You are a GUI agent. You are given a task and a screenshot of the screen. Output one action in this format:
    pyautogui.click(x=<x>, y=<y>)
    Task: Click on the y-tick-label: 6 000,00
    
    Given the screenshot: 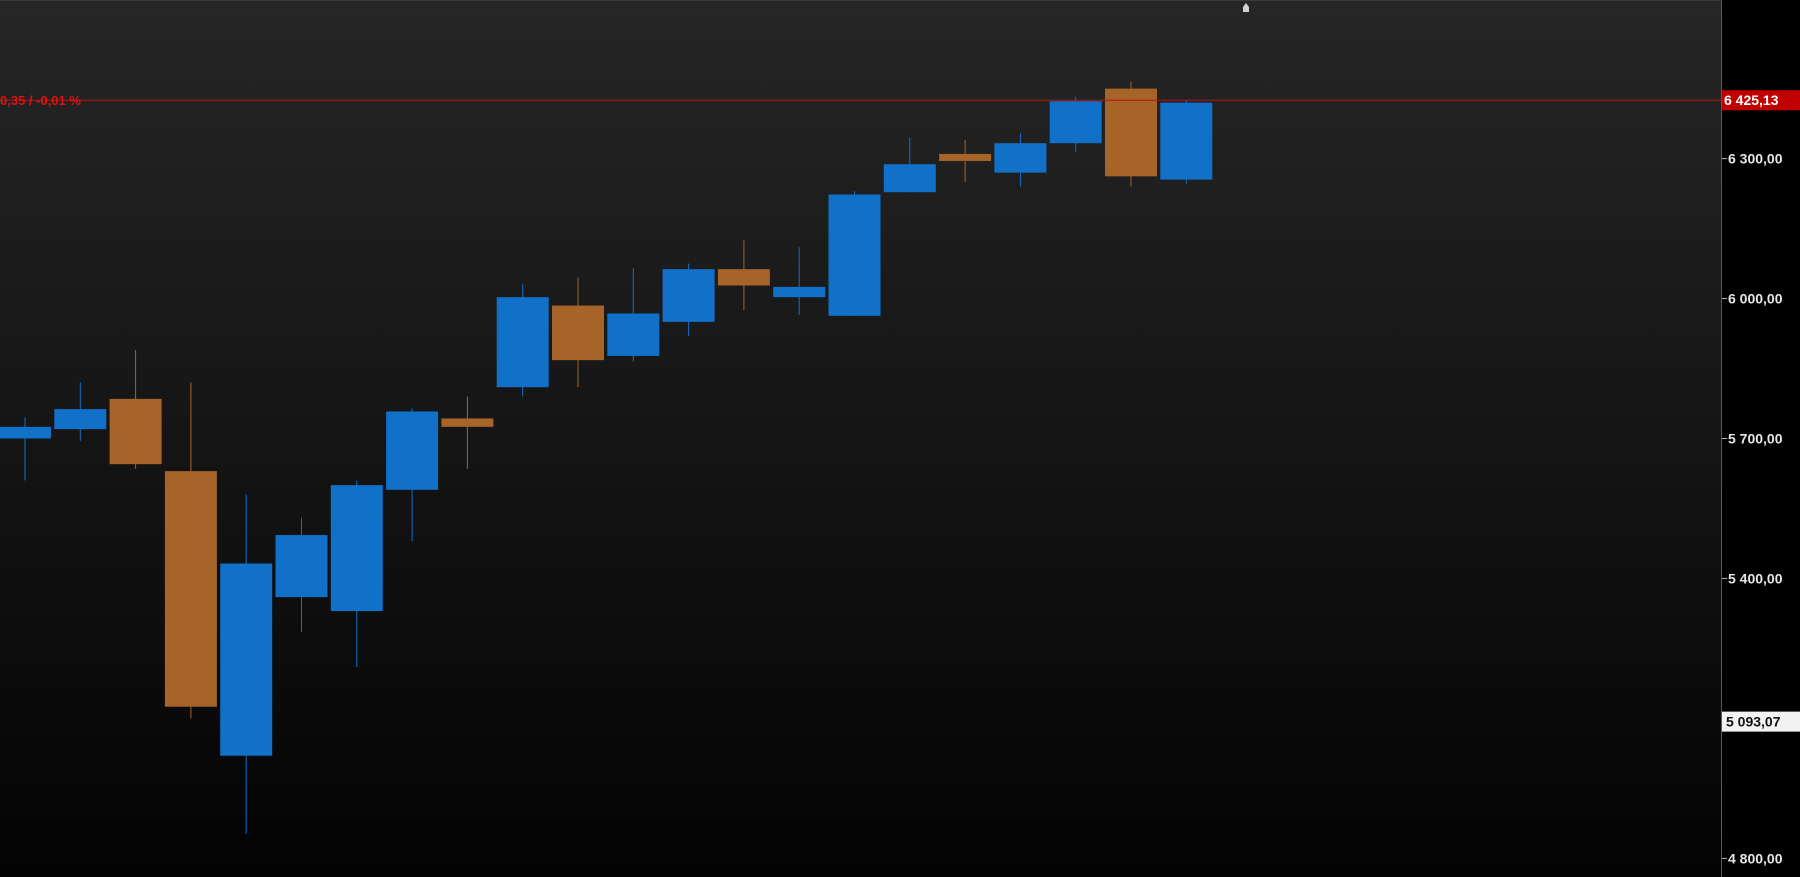 What is the action you would take?
    pyautogui.click(x=1755, y=299)
    